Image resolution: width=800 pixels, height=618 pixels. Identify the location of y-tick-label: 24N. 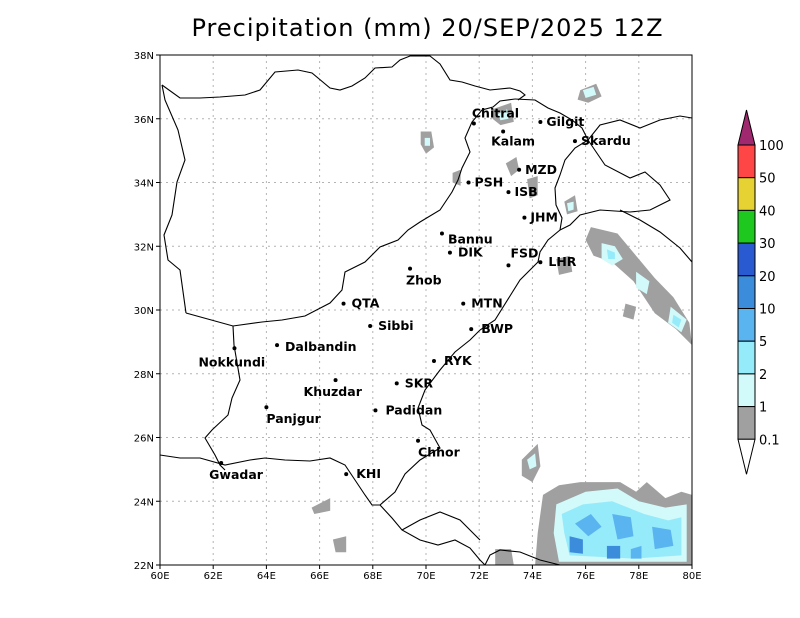
(144, 502).